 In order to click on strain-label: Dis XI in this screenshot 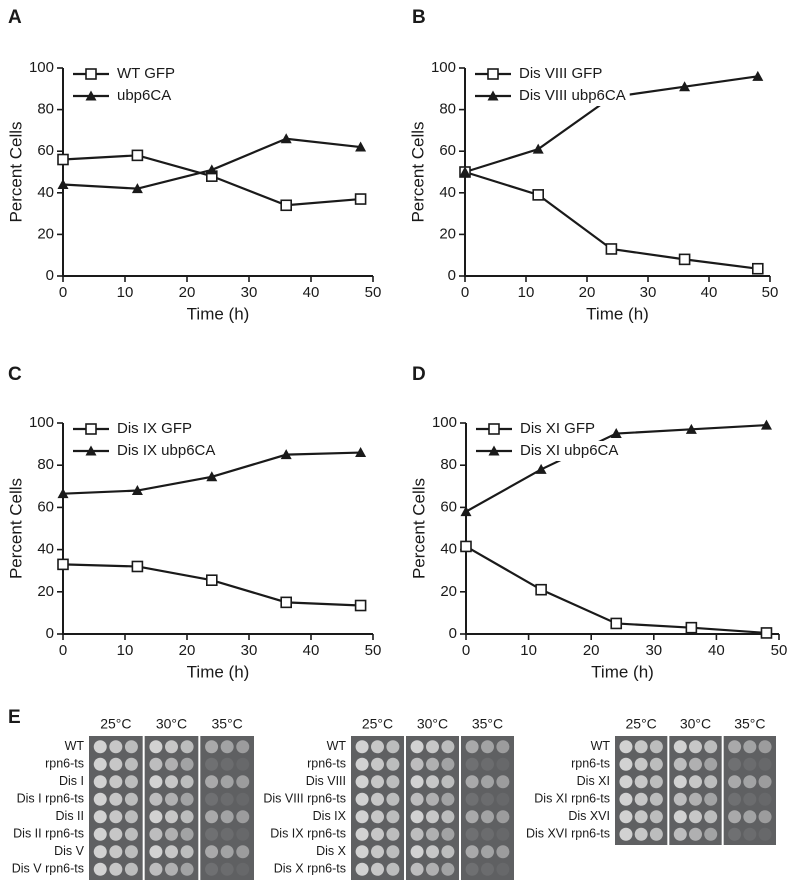, I will do `click(593, 781)`.